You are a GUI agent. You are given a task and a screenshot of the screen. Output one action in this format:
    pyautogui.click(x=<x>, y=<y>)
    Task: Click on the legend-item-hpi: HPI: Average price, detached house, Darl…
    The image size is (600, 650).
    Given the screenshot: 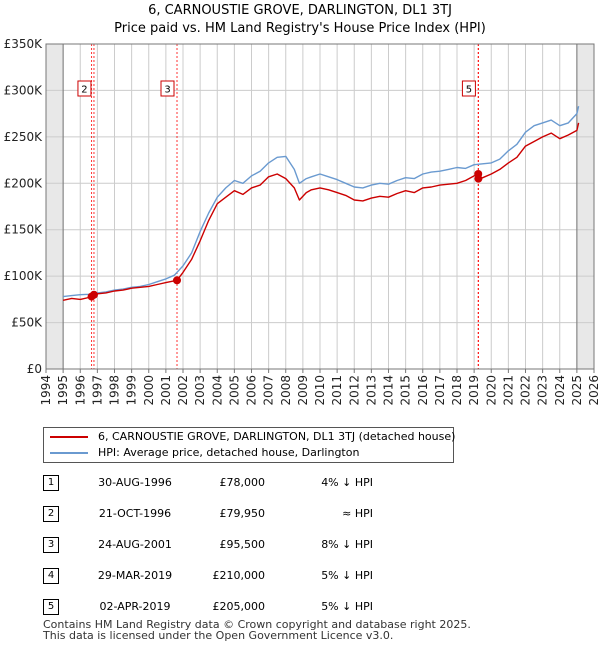 What is the action you would take?
    pyautogui.click(x=204, y=453)
    